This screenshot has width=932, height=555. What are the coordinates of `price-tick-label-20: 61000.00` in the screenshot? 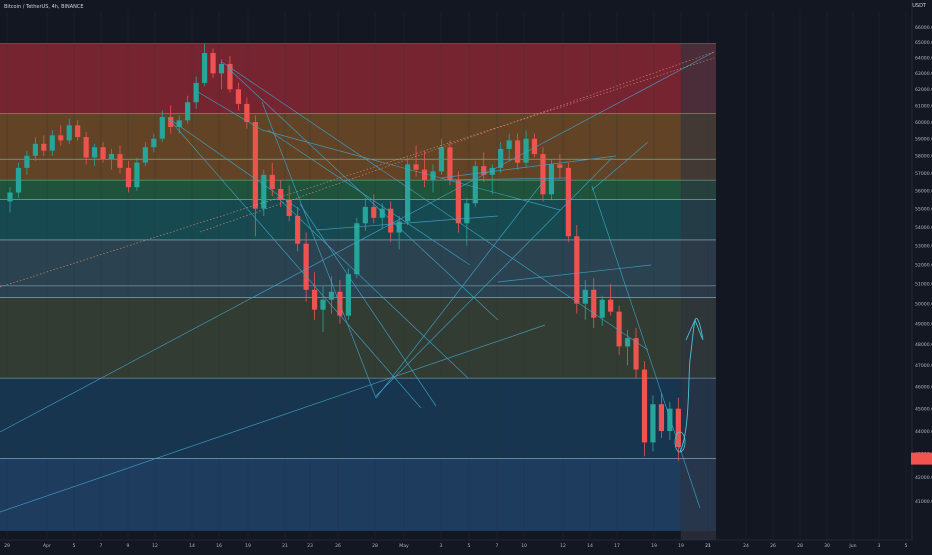 It's located at (923, 106).